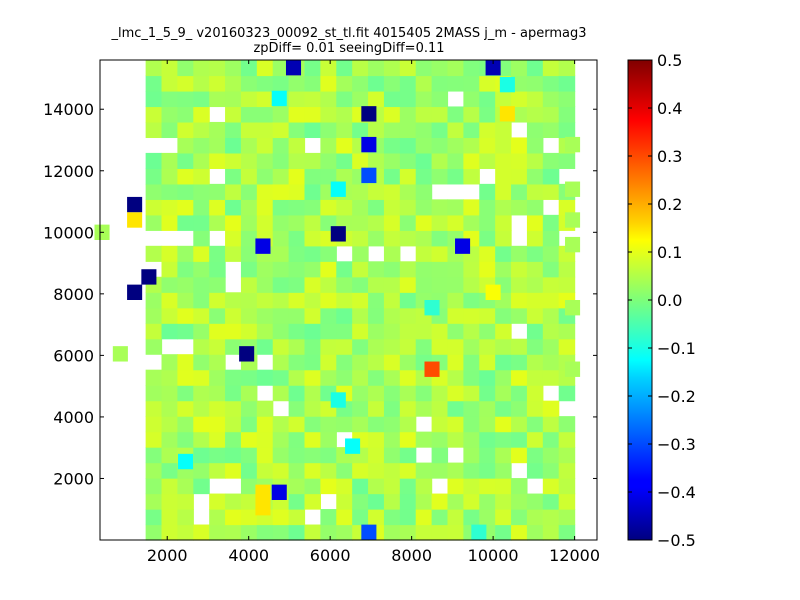 This screenshot has height=600, width=800. I want to click on colorbar-tick-label: −0.2, so click(676, 396).